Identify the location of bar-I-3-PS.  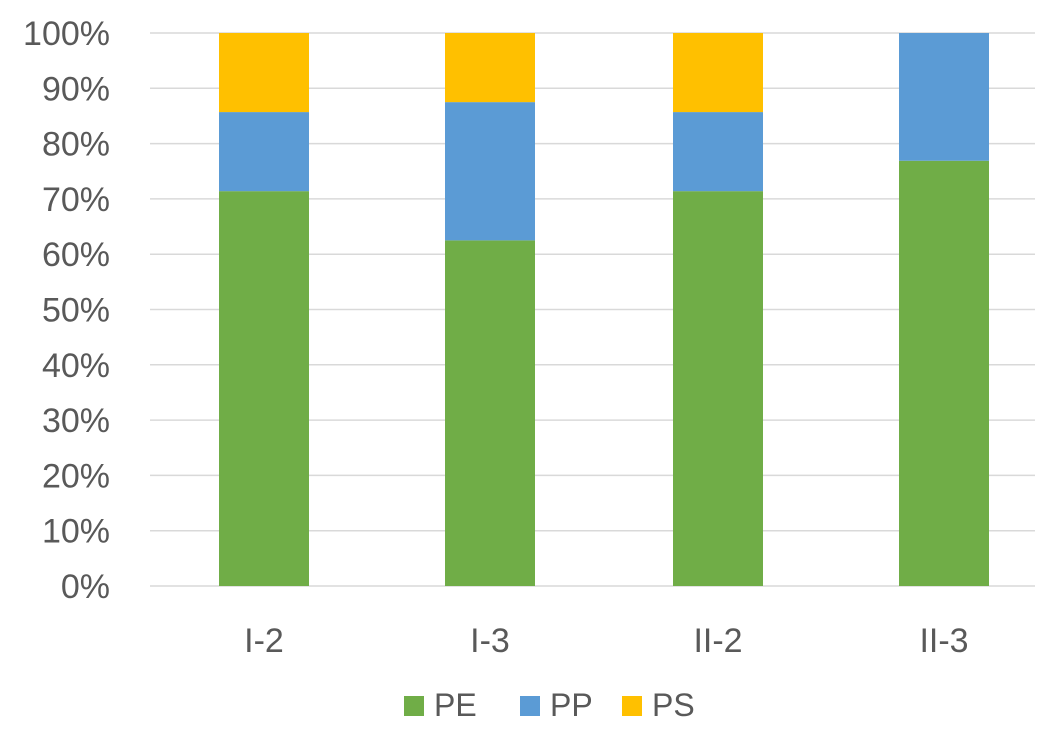
(490, 68).